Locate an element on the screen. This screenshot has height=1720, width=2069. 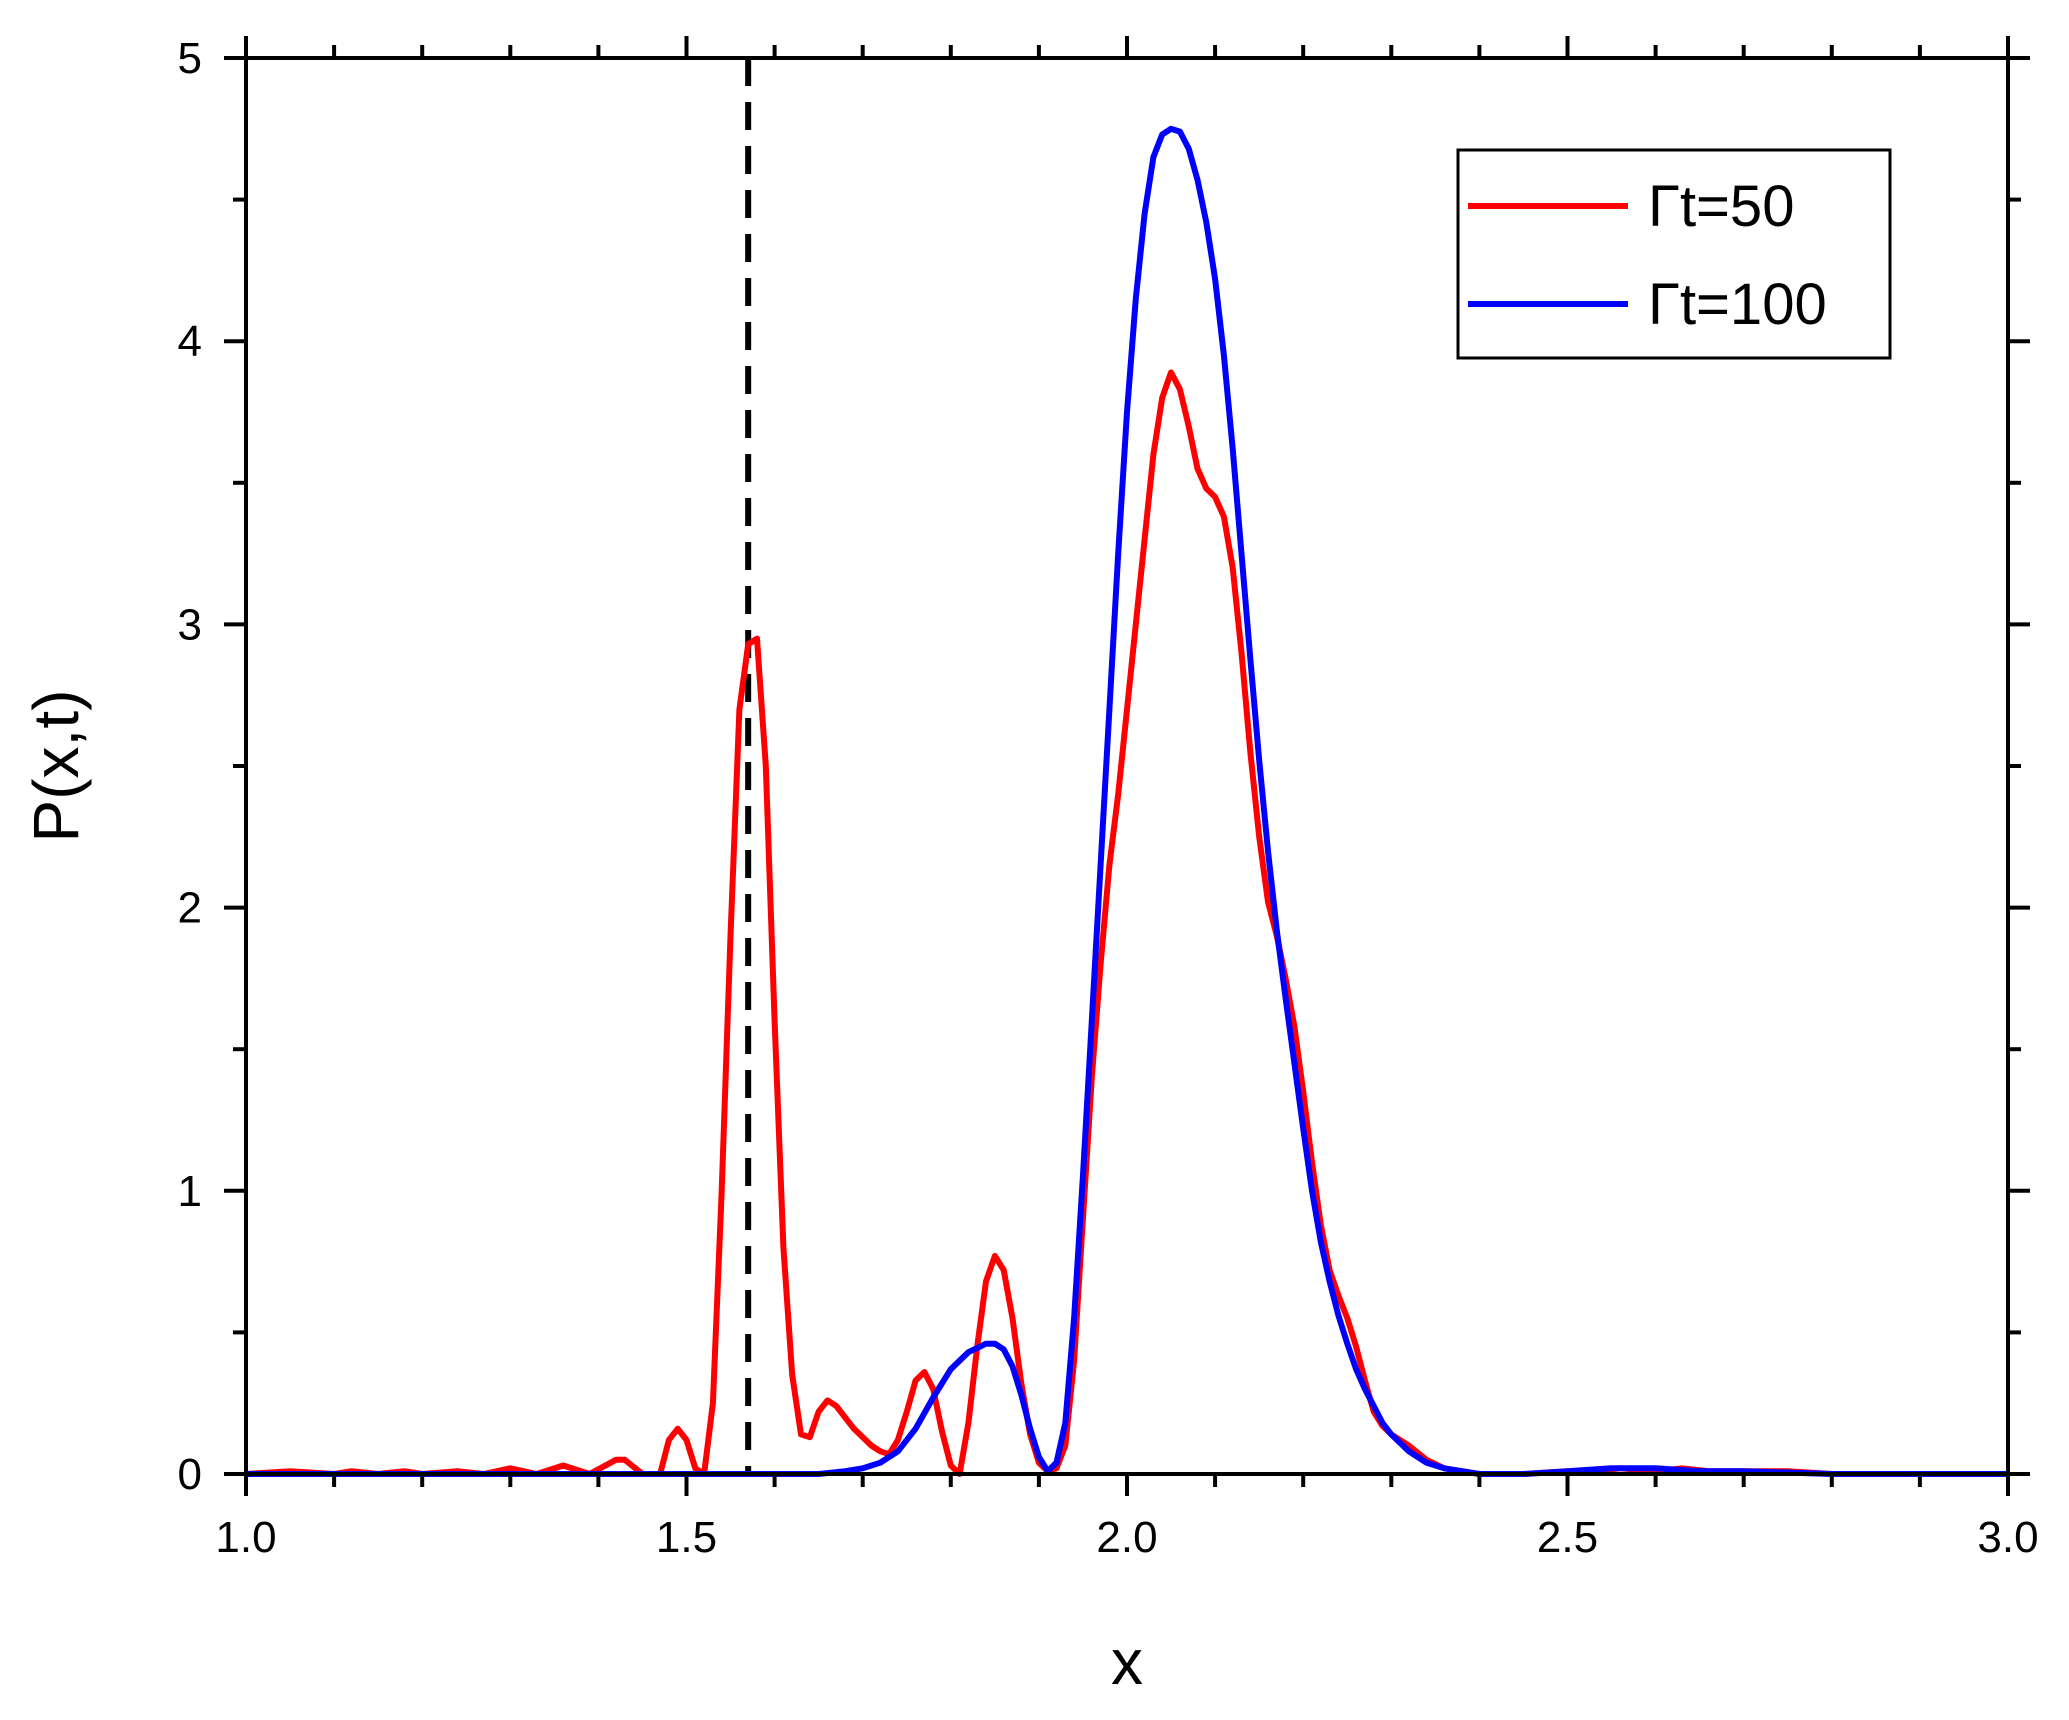
legend: Γt=50 Γt=100 is located at coordinates (1674, 254).